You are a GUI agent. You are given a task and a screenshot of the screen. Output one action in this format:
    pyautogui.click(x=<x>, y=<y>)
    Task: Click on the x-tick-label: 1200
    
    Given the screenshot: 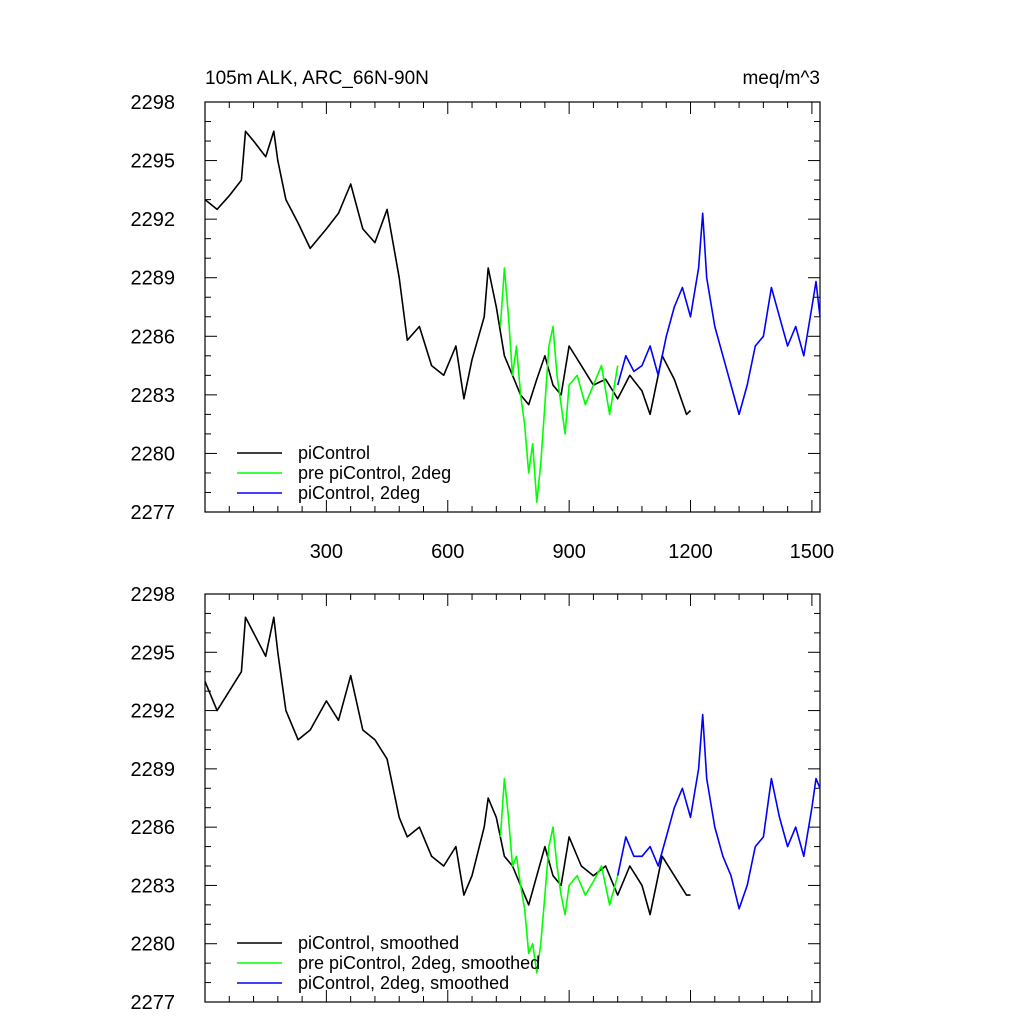 What is the action you would take?
    pyautogui.click(x=690, y=552)
    